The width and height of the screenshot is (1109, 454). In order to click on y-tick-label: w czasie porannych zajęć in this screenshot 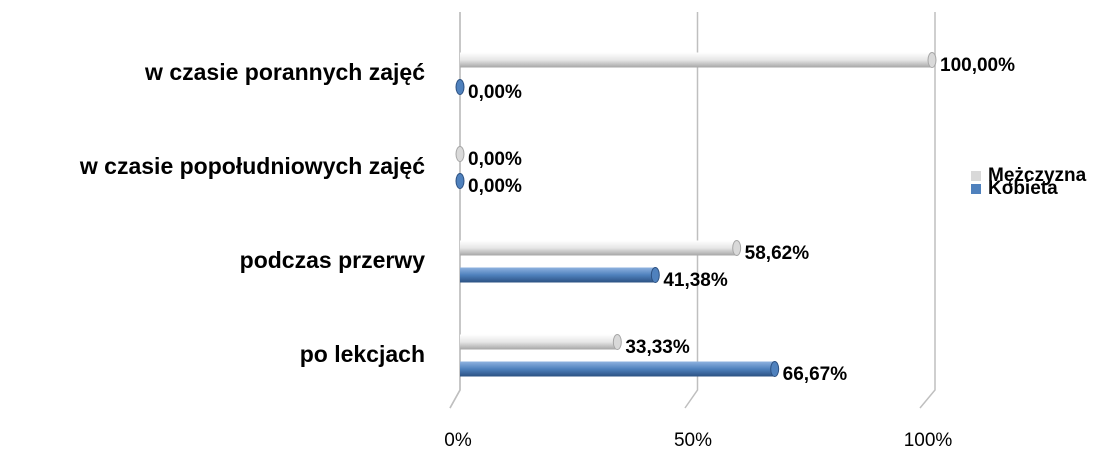, I will do `click(284, 72)`.